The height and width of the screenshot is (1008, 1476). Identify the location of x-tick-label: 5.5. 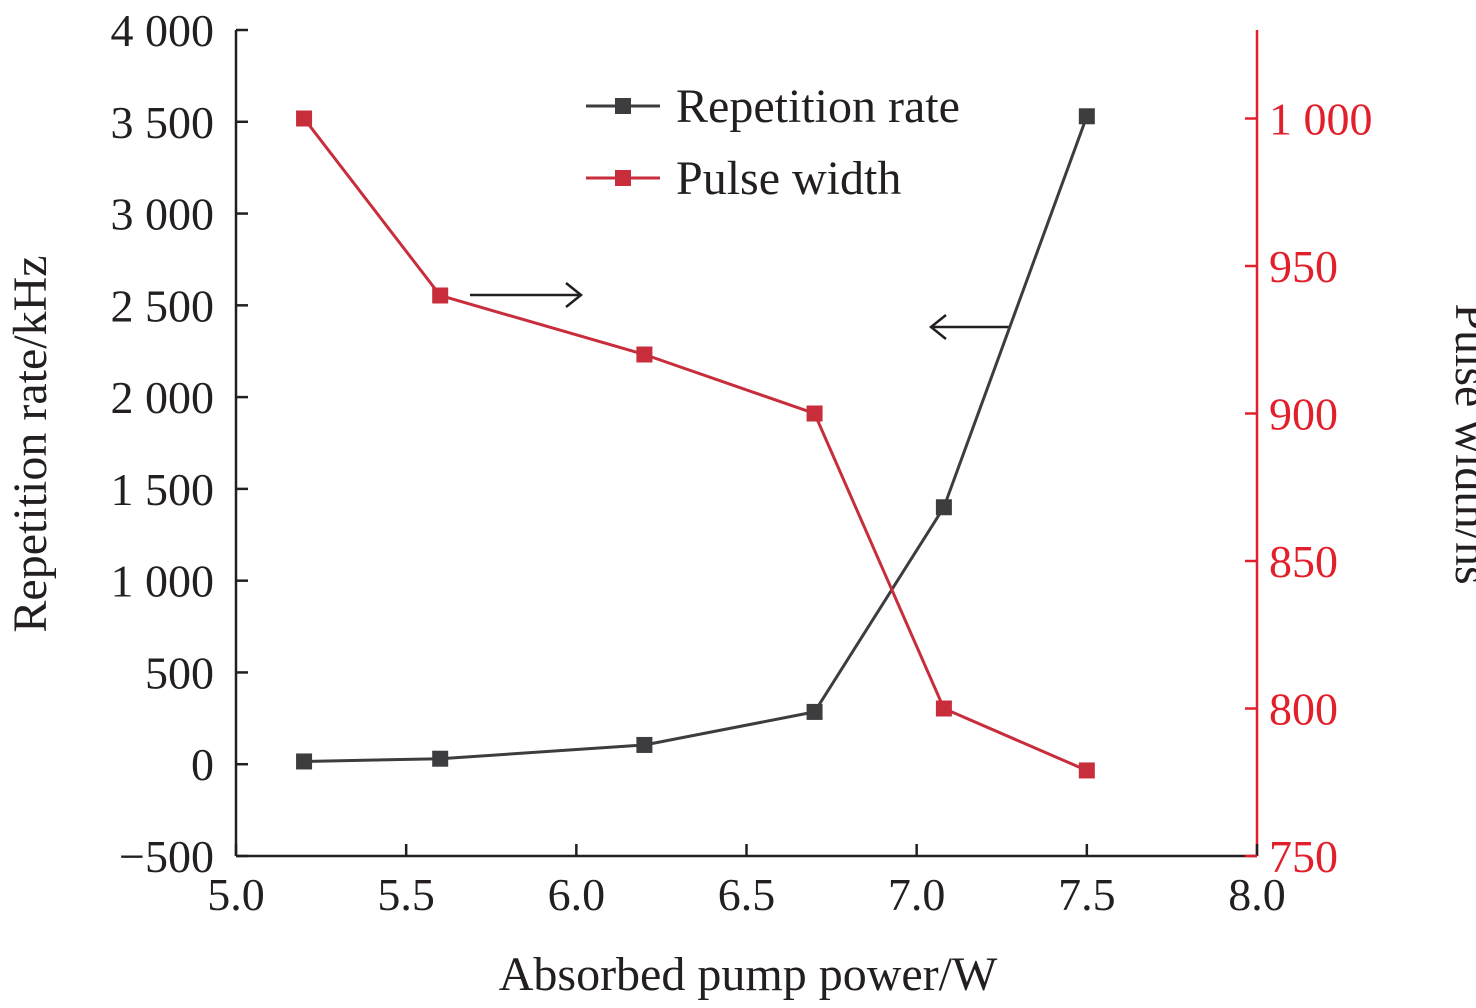
(406, 894).